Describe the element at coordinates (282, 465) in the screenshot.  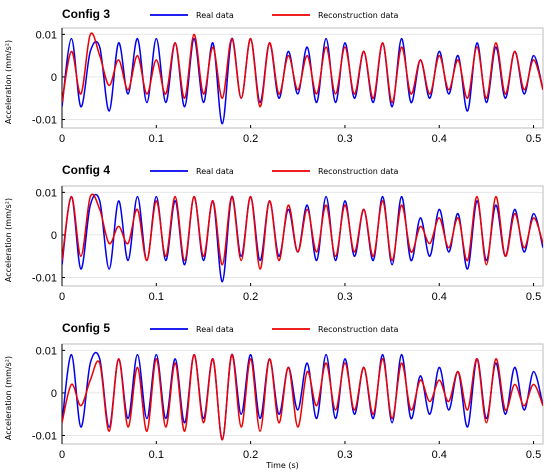
I see `x-axis-label: Time (s)` at that location.